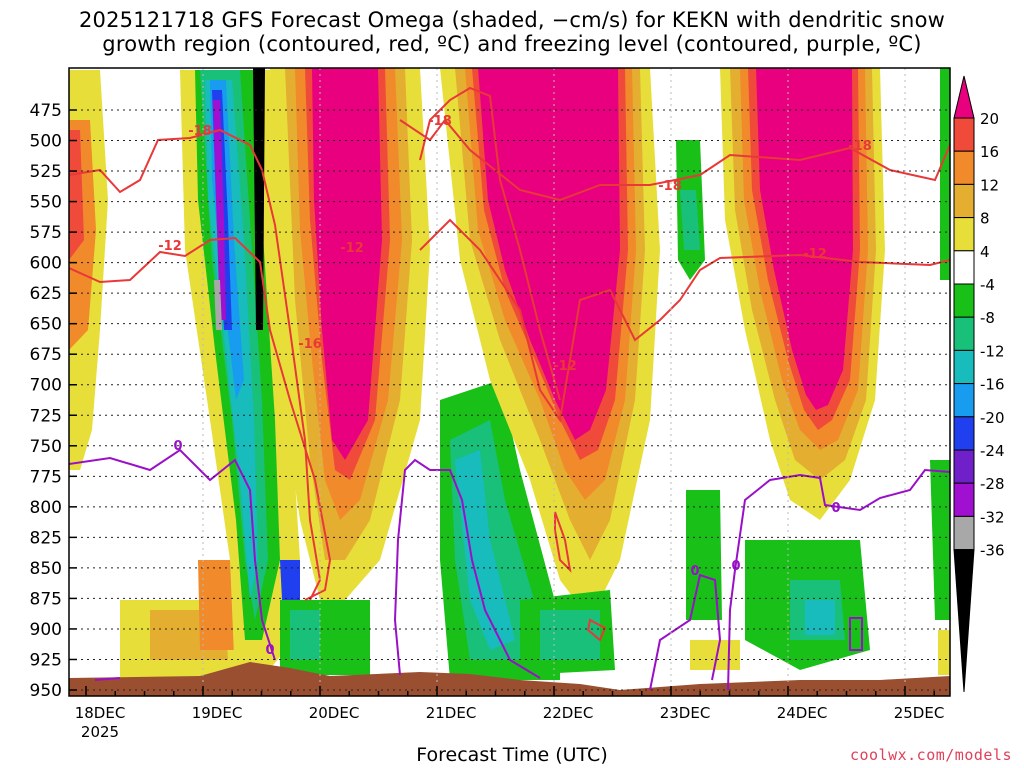  Describe the element at coordinates (451, 713) in the screenshot. I see `x-tick-label: 21DEC` at that location.